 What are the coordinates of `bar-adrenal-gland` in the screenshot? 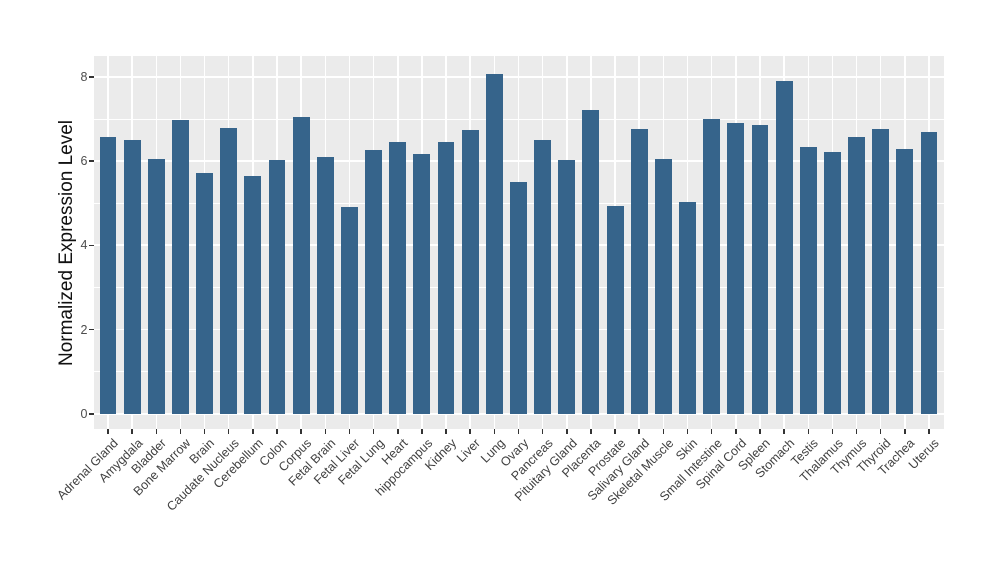 It's located at (108, 275).